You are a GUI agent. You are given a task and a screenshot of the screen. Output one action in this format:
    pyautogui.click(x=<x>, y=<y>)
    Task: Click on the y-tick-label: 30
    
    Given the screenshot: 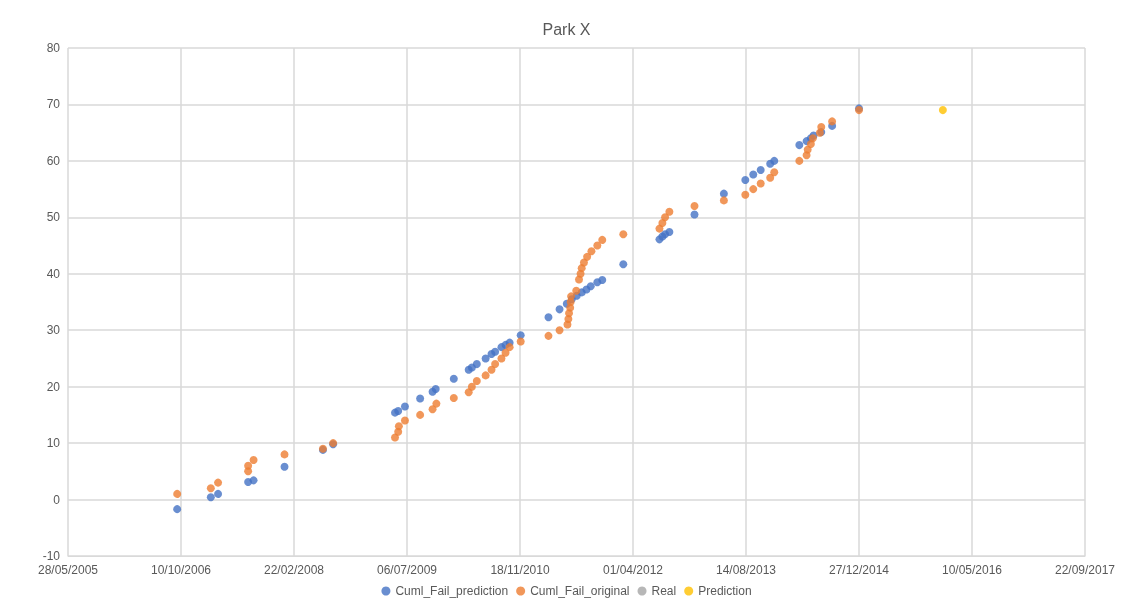 What is the action you would take?
    pyautogui.click(x=53, y=330)
    